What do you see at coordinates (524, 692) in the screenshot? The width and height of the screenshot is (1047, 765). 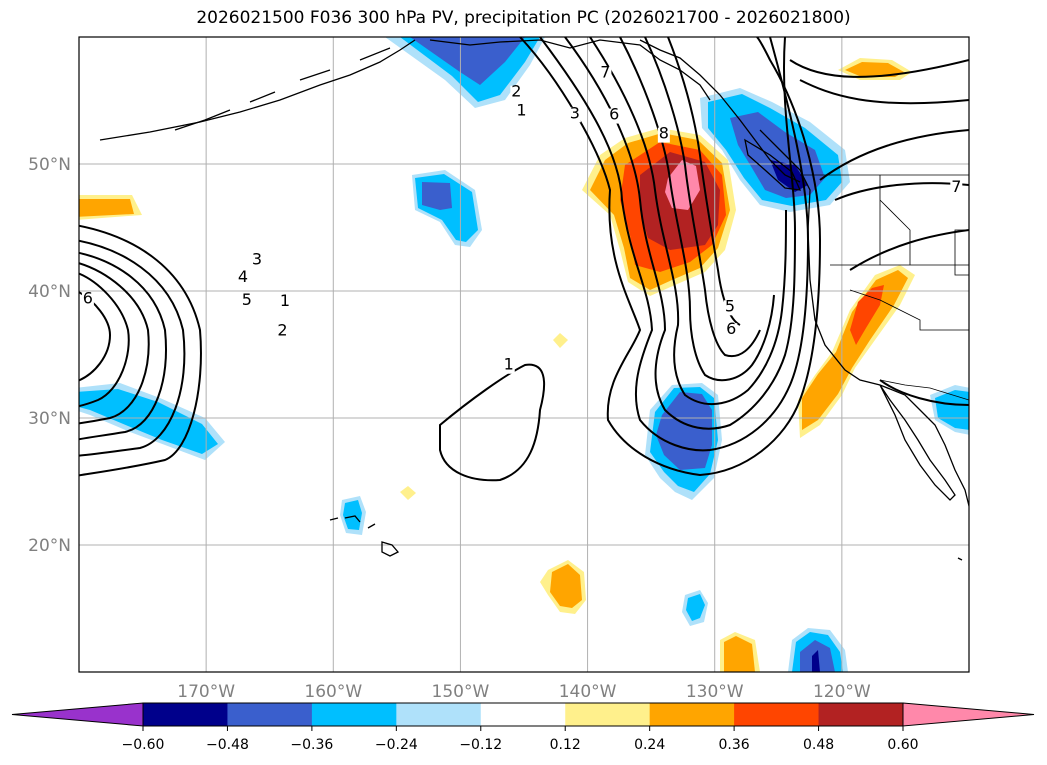 I see `longitude-labels: 170°W 160°W 150°W 140°W 130°W 120°W` at bounding box center [524, 692].